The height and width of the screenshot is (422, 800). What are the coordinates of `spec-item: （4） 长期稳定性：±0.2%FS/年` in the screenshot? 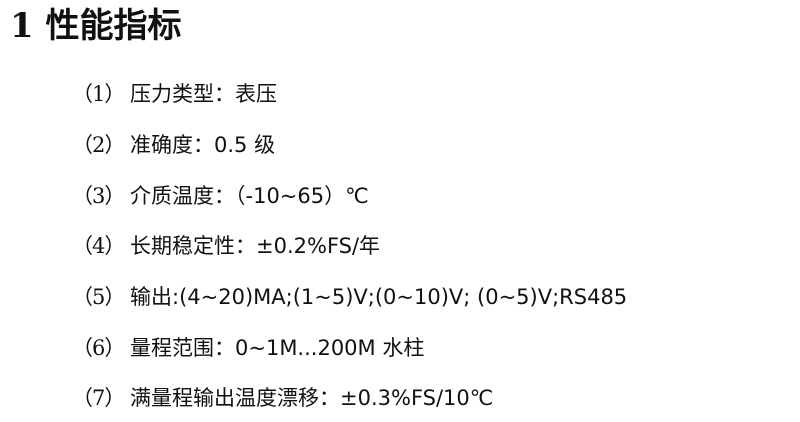 It's located at (226, 246).